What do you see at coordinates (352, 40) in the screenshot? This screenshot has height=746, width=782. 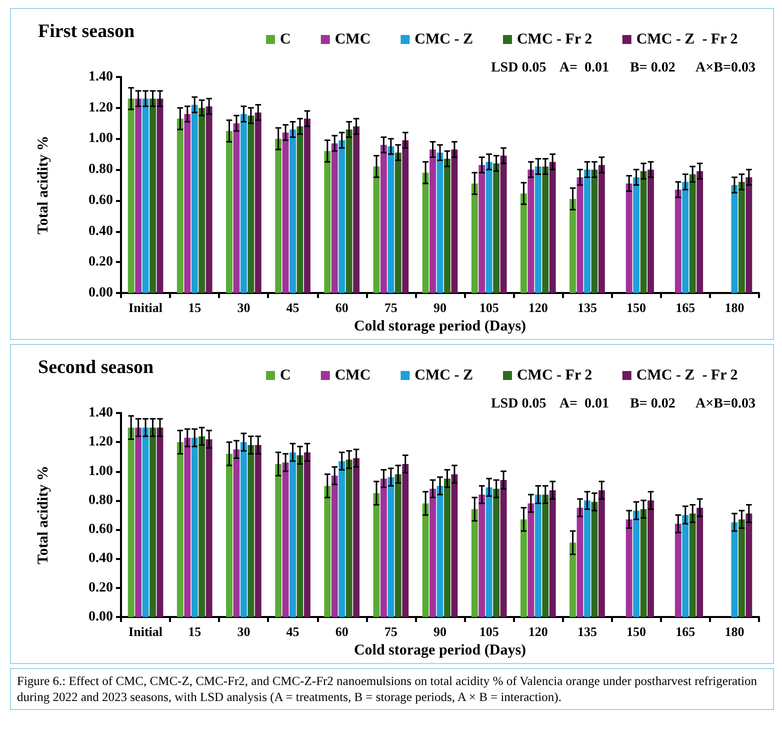 I see `legend-label: CMC` at bounding box center [352, 40].